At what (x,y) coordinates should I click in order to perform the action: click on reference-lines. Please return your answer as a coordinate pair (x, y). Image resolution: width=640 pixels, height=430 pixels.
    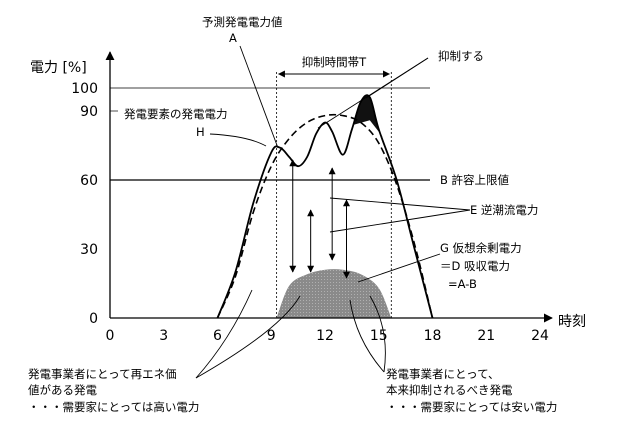
    Looking at the image, I should click on (270, 99).